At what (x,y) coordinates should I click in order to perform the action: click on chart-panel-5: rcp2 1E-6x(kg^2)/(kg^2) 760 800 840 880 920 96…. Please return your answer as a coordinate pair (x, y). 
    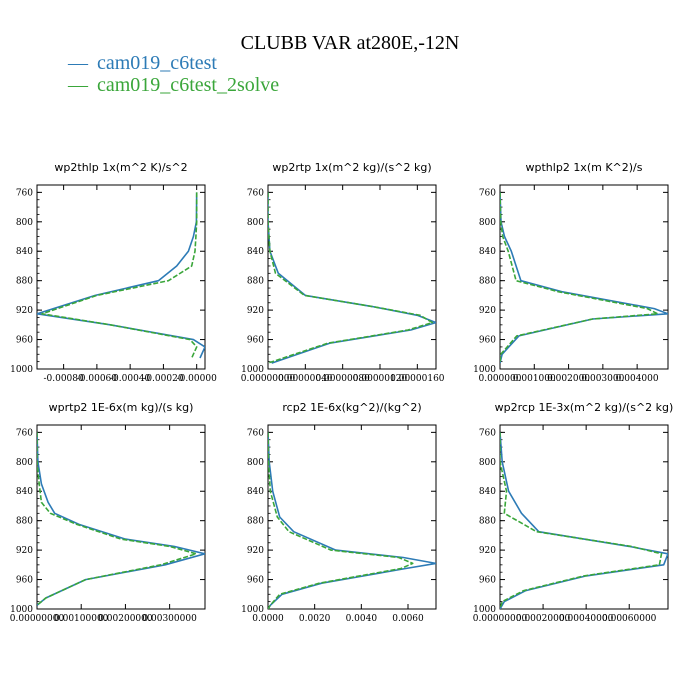
    Looking at the image, I should click on (339, 512).